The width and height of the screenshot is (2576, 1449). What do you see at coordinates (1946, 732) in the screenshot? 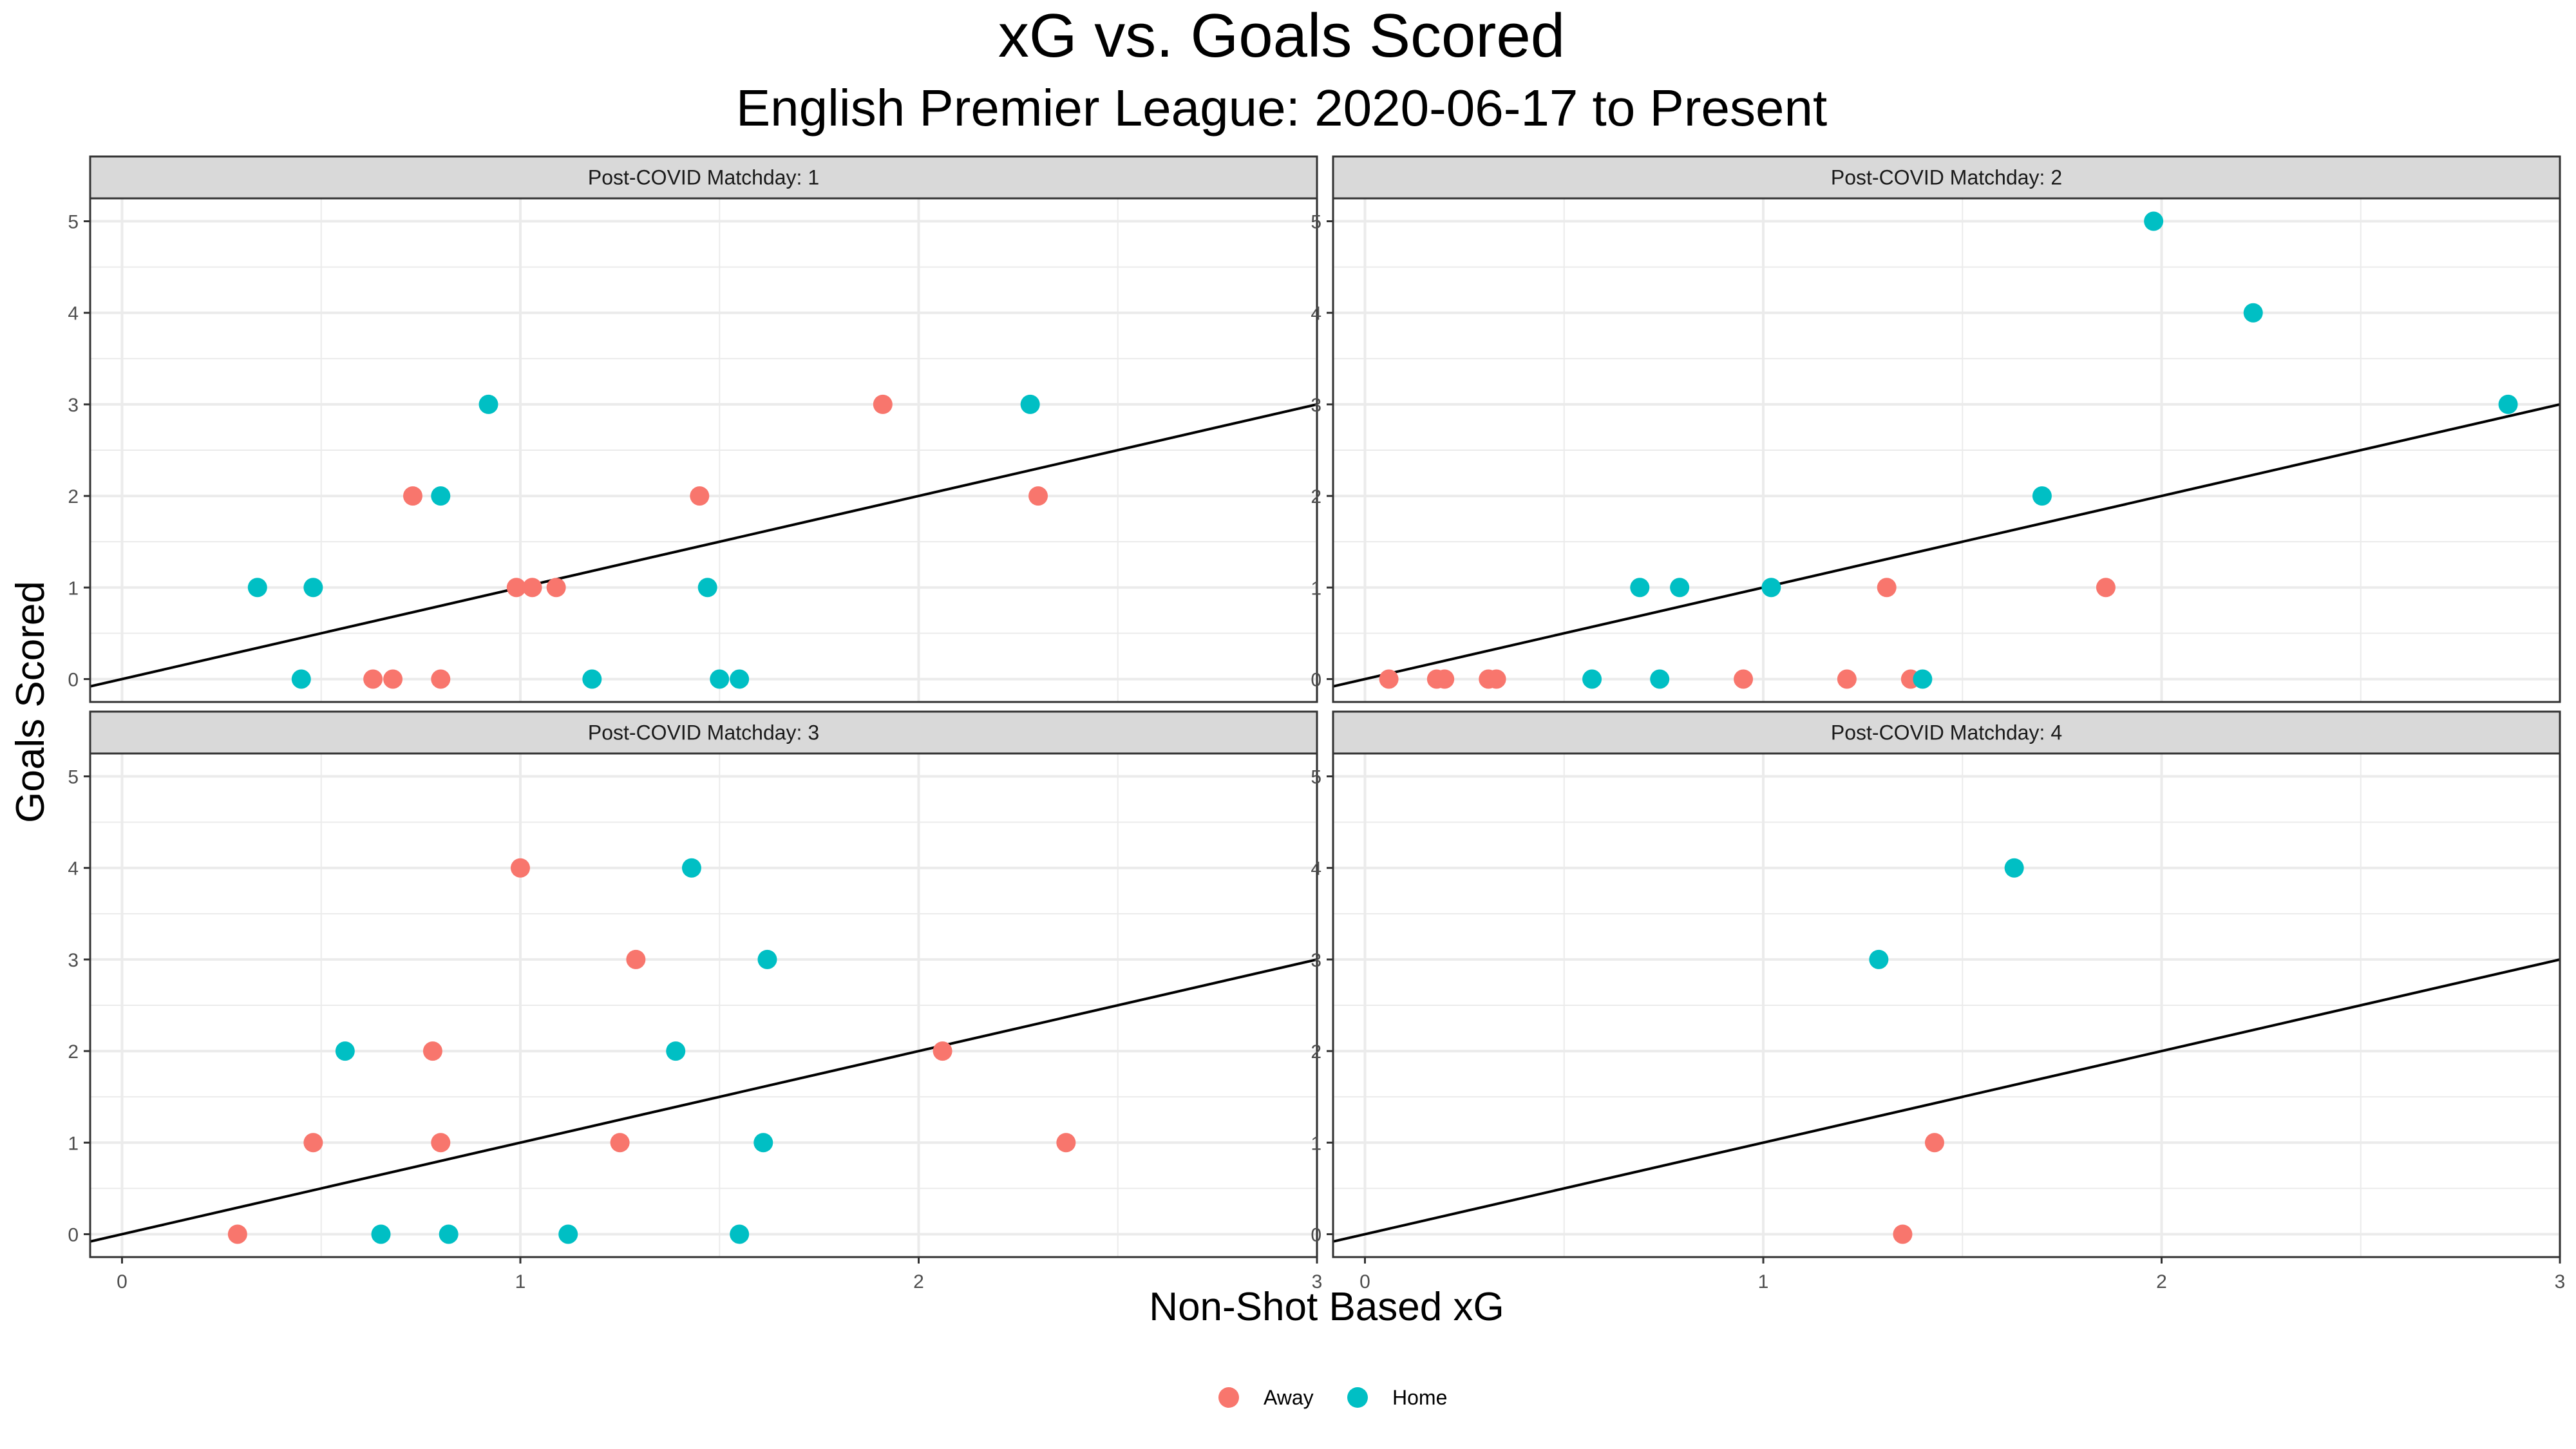
I see `facet-strip-label: Post-COVID Matchday: 4` at bounding box center [1946, 732].